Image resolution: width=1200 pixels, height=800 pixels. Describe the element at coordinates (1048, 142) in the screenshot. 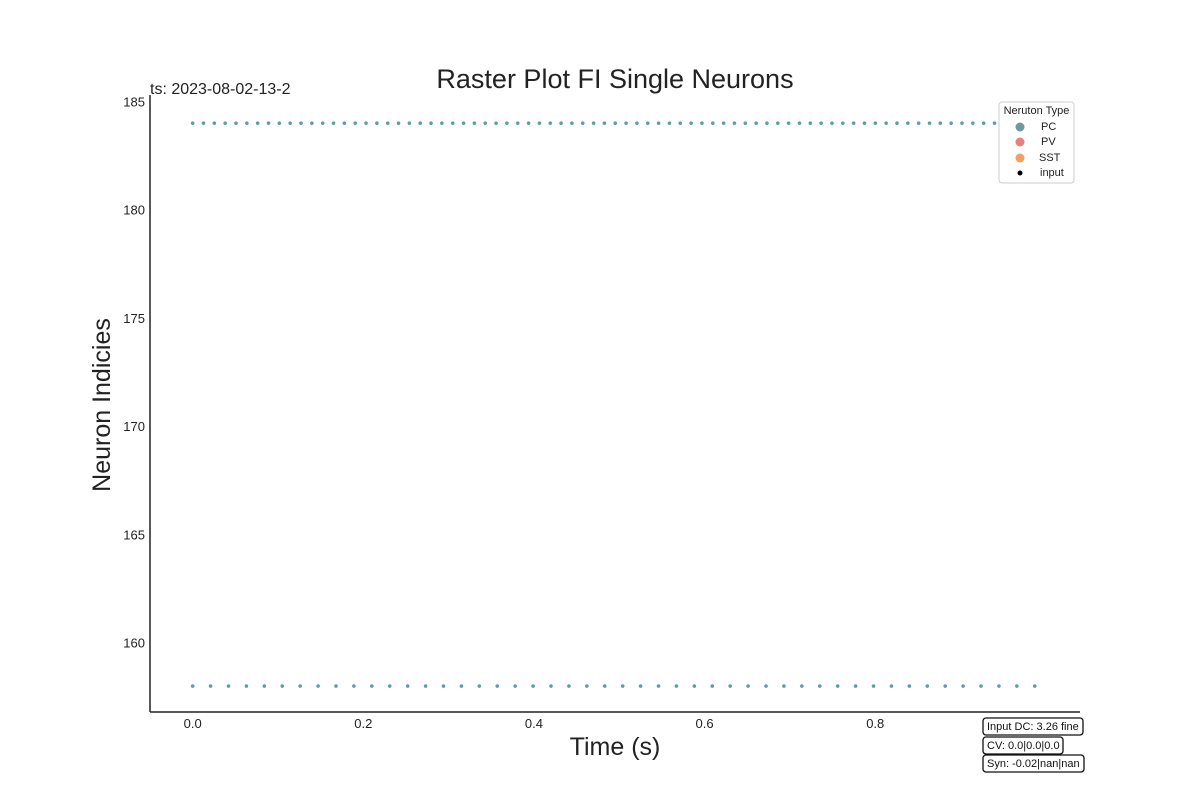

I see `legend-label-pv: PV` at that location.